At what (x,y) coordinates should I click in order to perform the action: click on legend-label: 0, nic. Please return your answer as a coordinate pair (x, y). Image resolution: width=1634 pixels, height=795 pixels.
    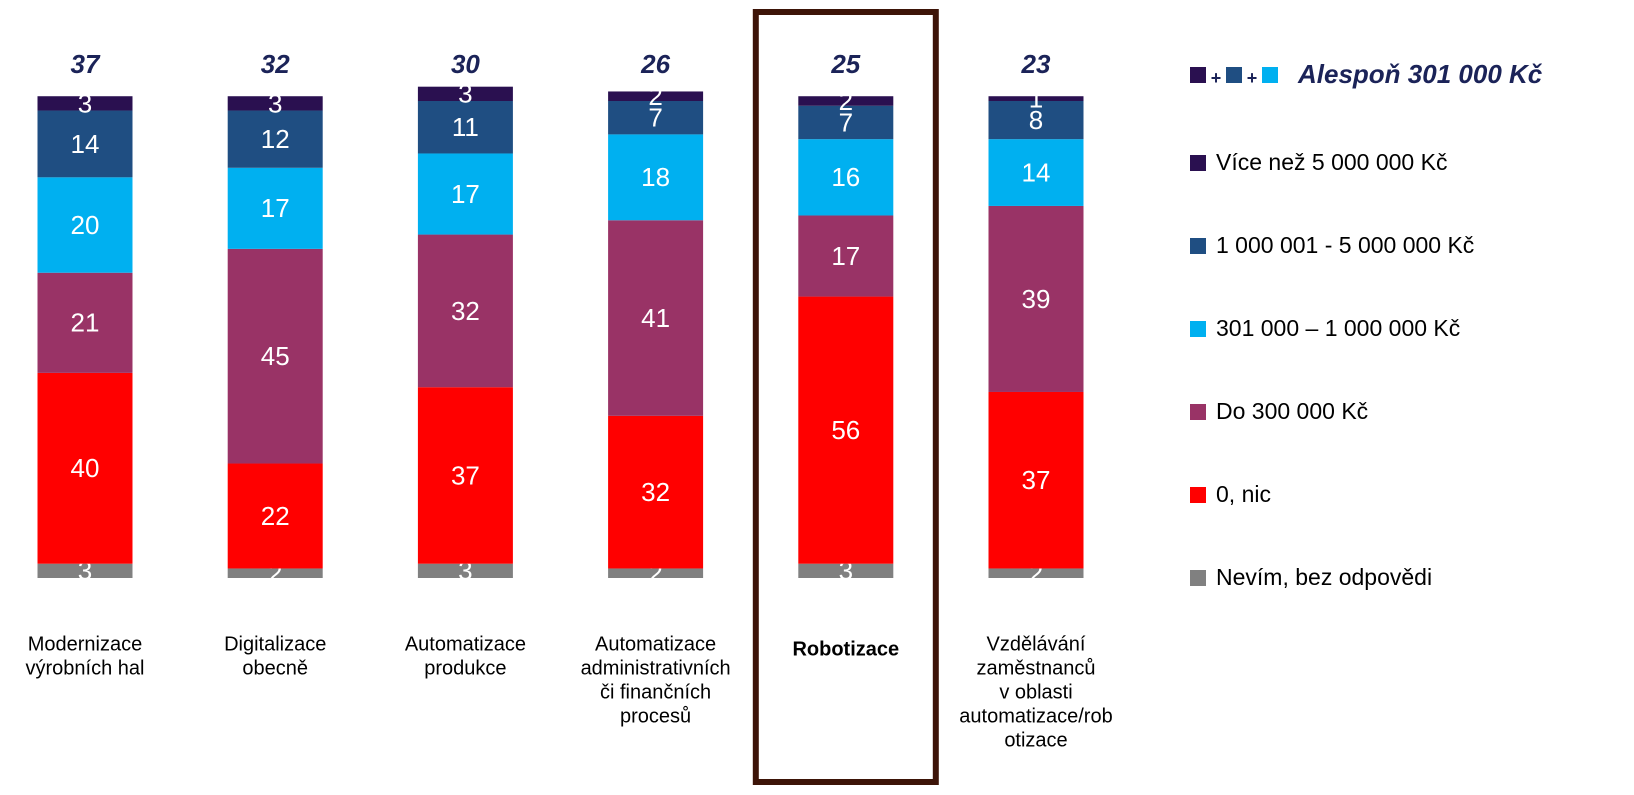
    Looking at the image, I should click on (1243, 494).